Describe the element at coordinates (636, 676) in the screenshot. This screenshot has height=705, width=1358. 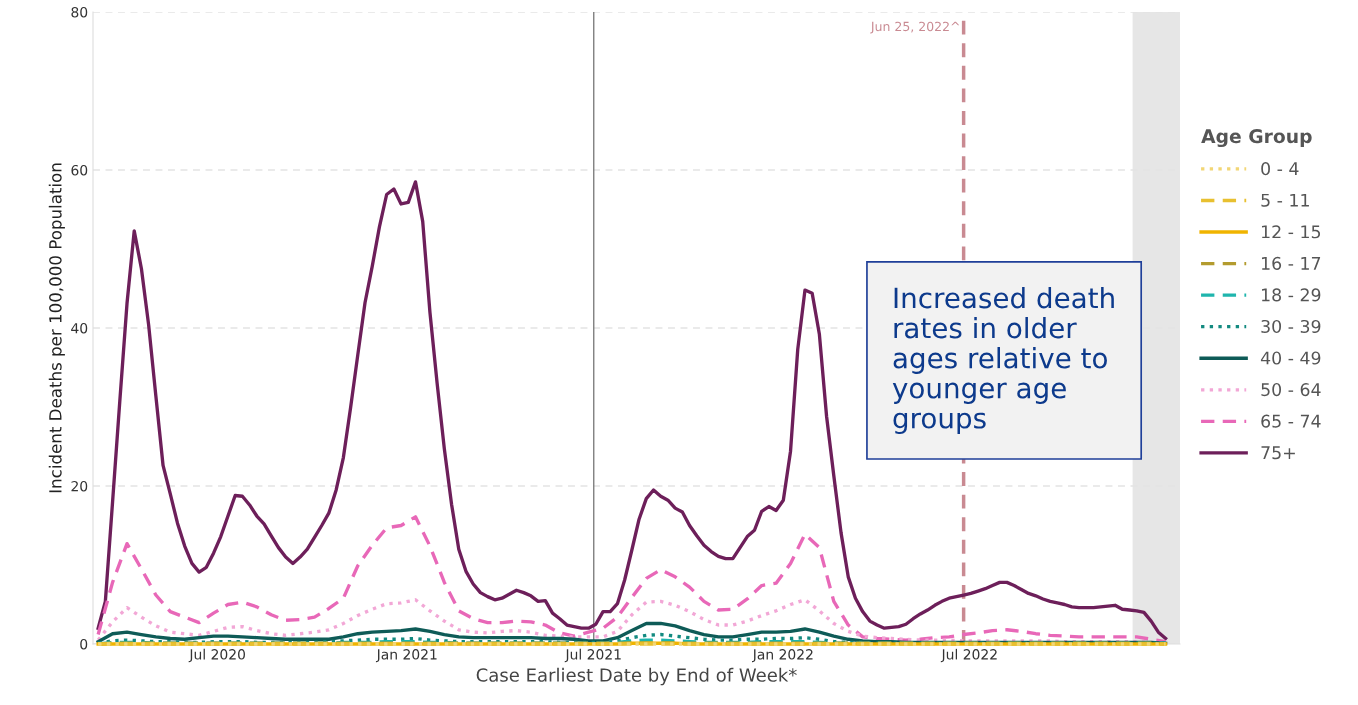
I see `x-axis-title: Case Earliest Date by End of Week*` at that location.